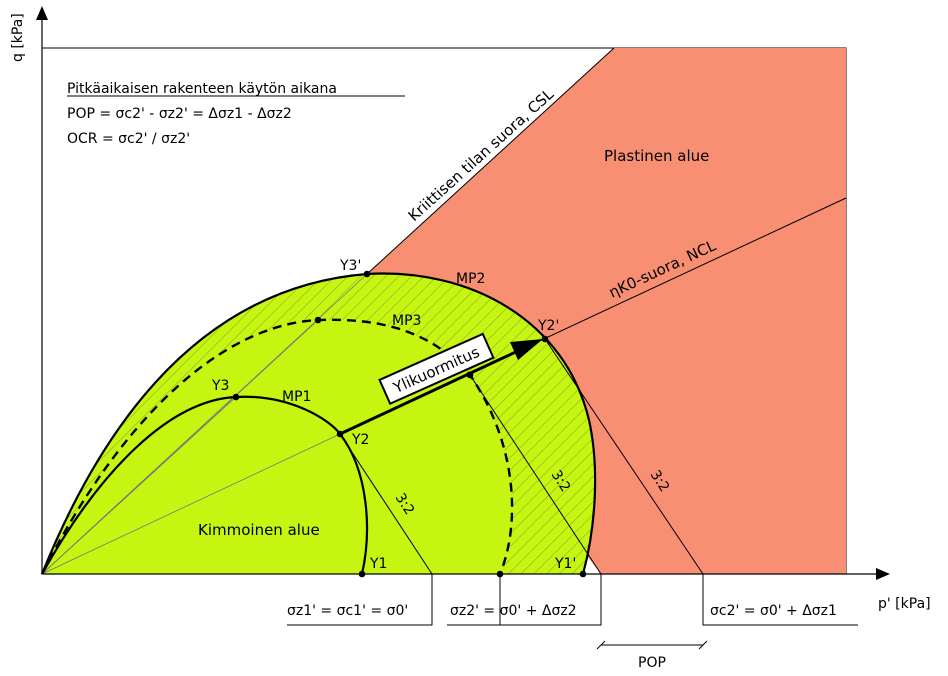 The height and width of the screenshot is (676, 948). Describe the element at coordinates (883, 574) in the screenshot. I see `x-axis-arrow` at that location.